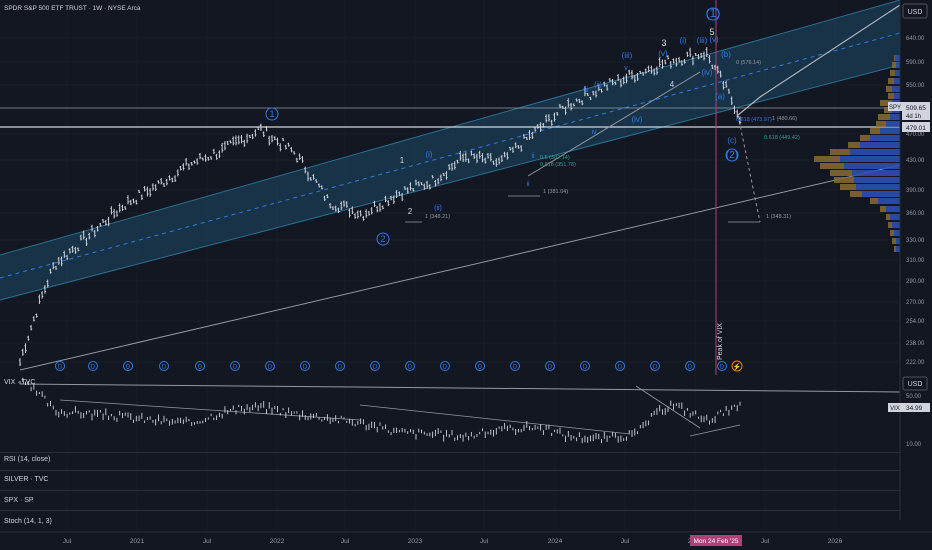 Image resolution: width=932 pixels, height=550 pixels. Describe the element at coordinates (627, 55) in the screenshot. I see `wave-label: (iii)` at that location.